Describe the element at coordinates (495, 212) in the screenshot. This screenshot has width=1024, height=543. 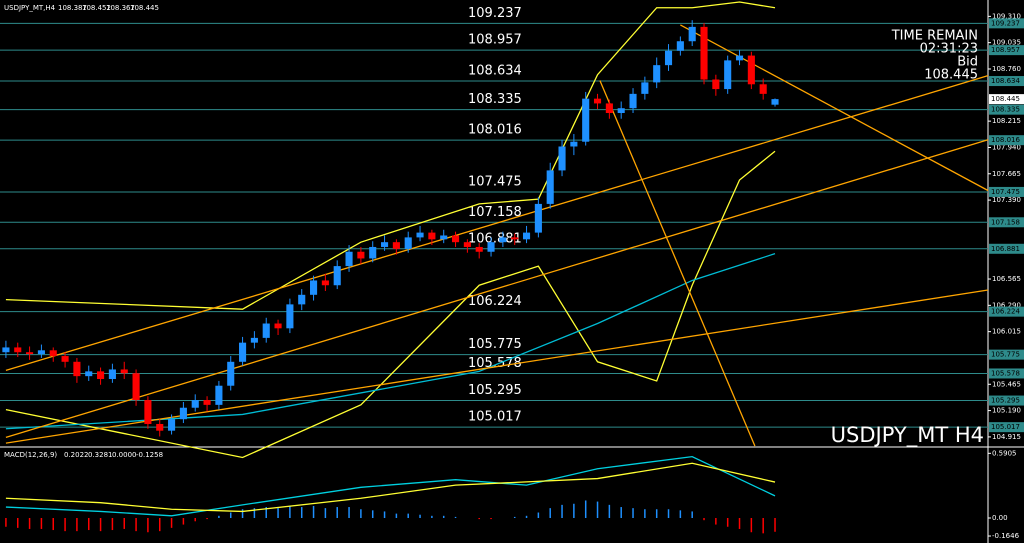
I see `level-label: 107.158` at that location.